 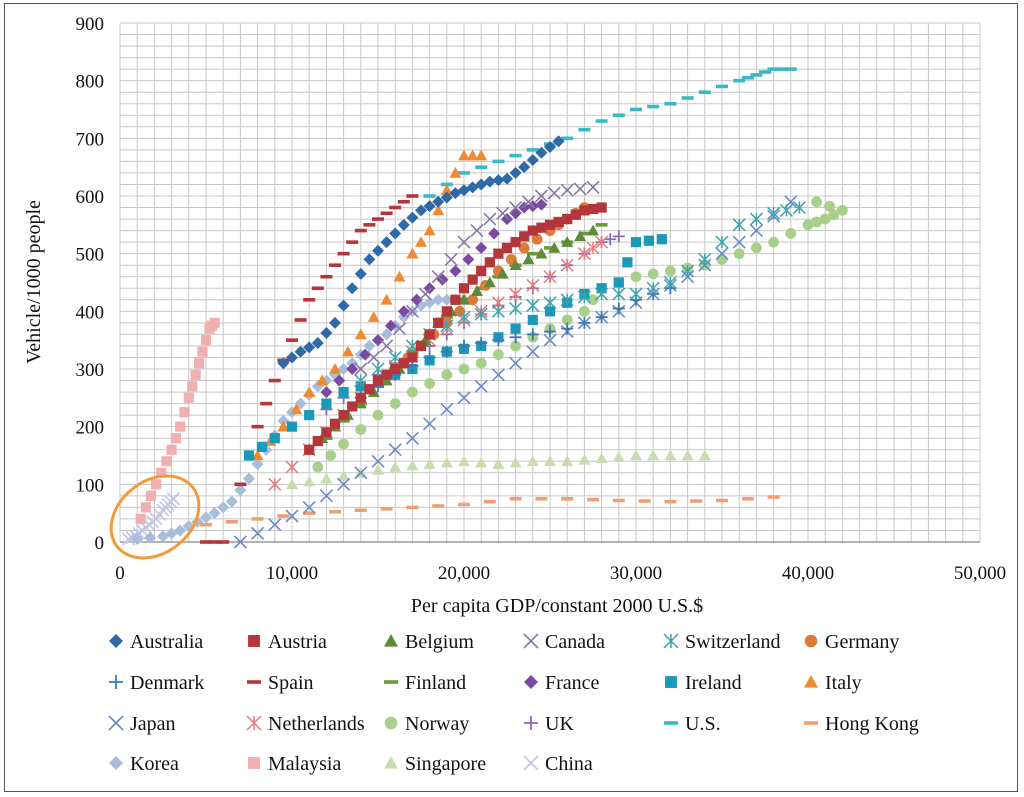 What do you see at coordinates (464, 573) in the screenshot?
I see `x-tick-label: 20,000` at bounding box center [464, 573].